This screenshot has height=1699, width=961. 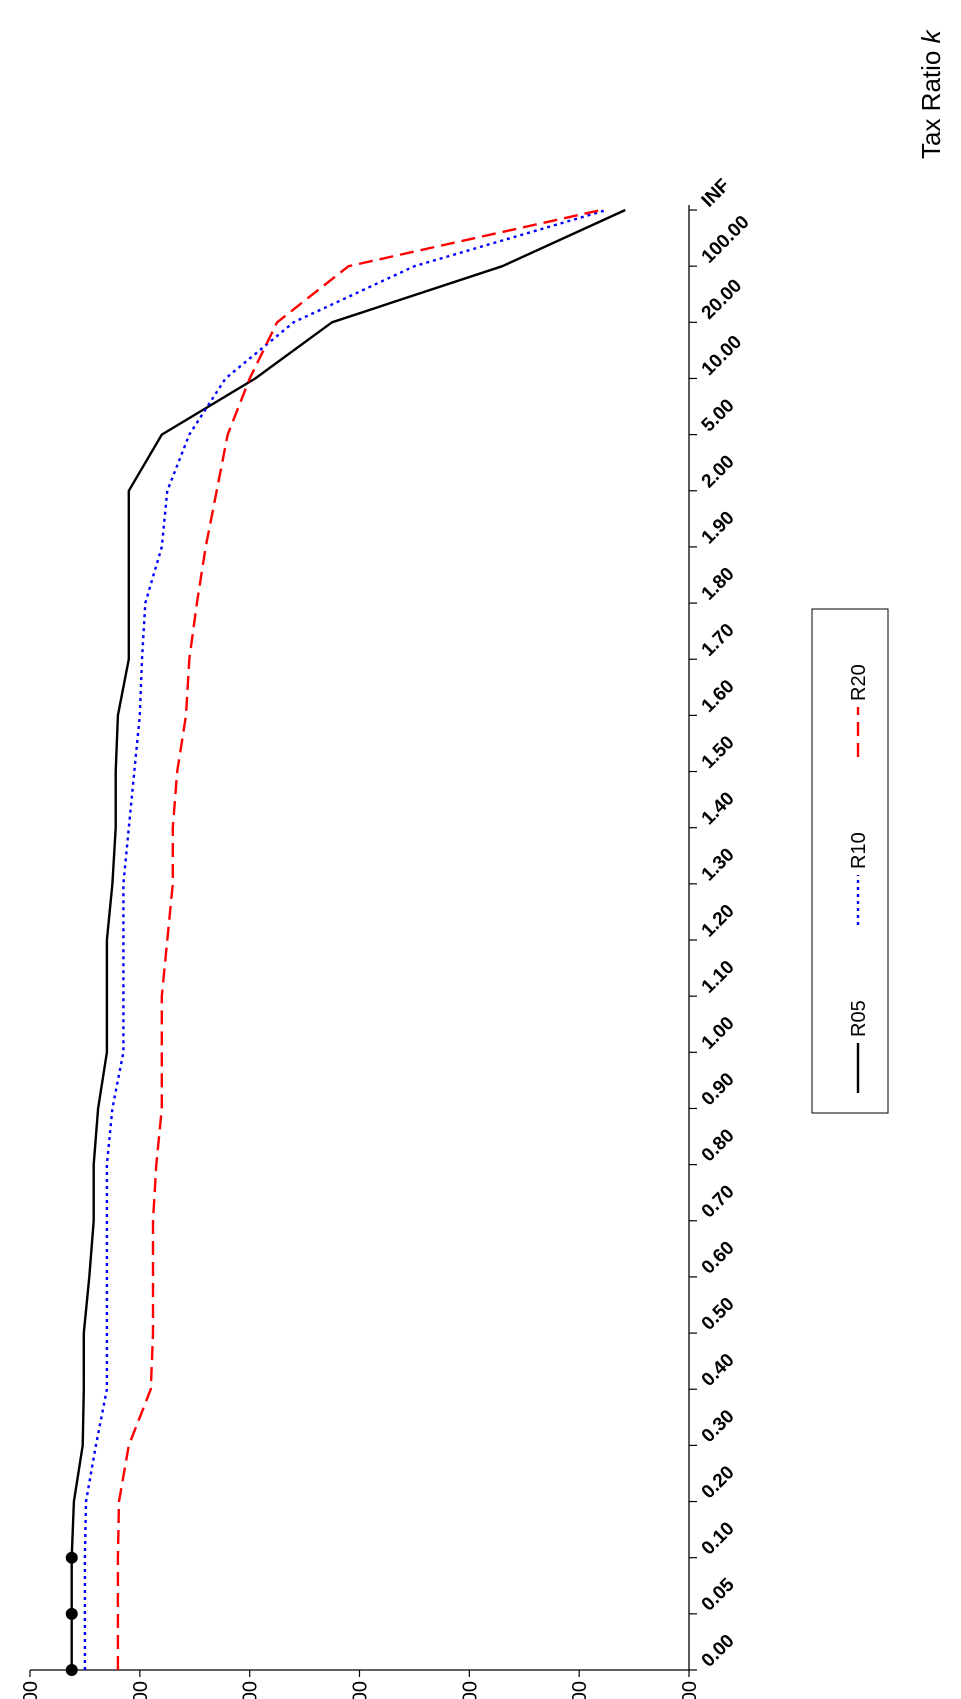 What do you see at coordinates (718, 640) in the screenshot?
I see `x-tick-label: 1.70` at bounding box center [718, 640].